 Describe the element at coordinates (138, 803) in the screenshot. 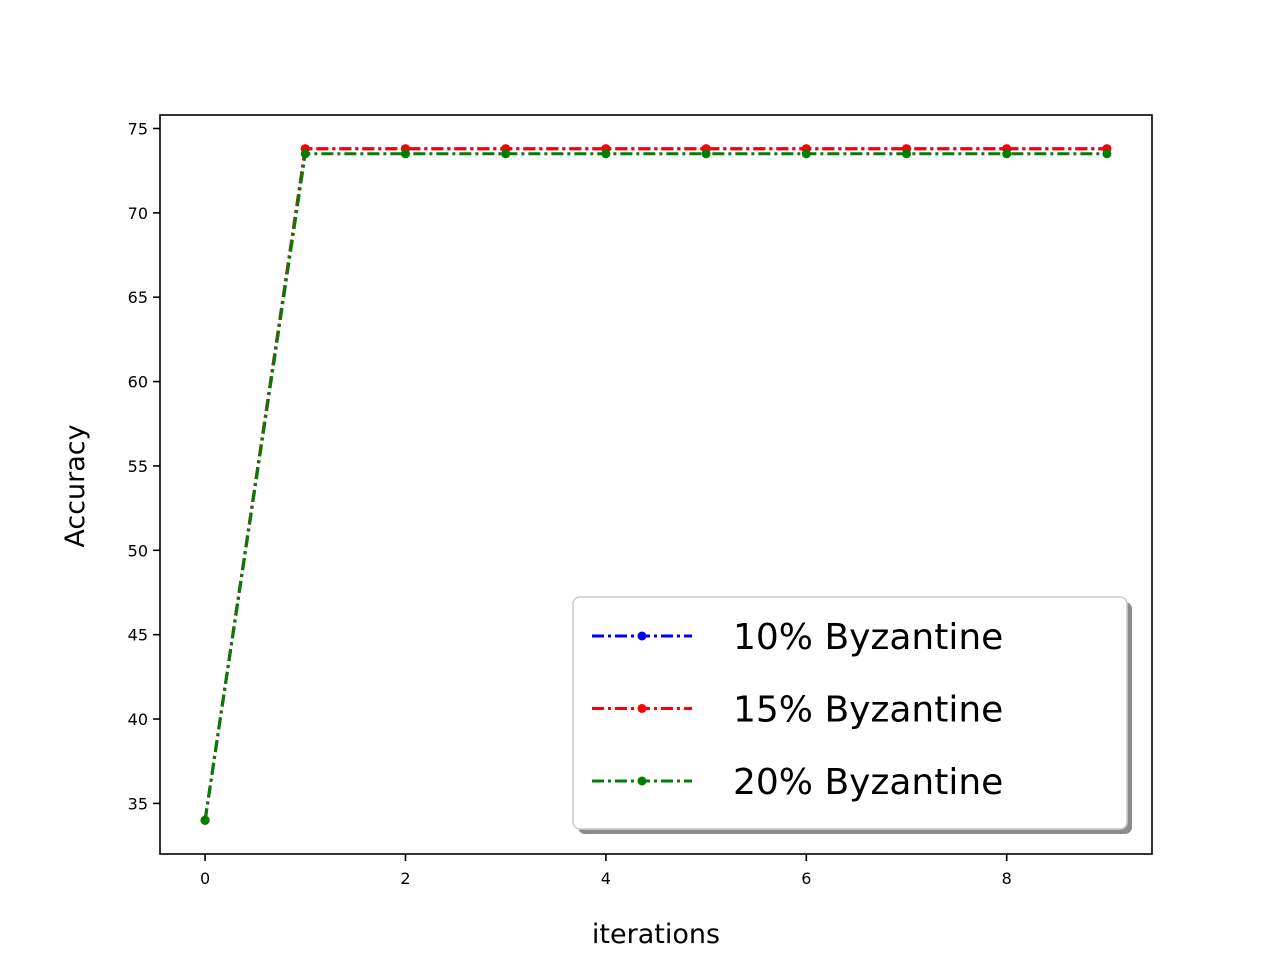

I see `y-tick-label: 35` at that location.